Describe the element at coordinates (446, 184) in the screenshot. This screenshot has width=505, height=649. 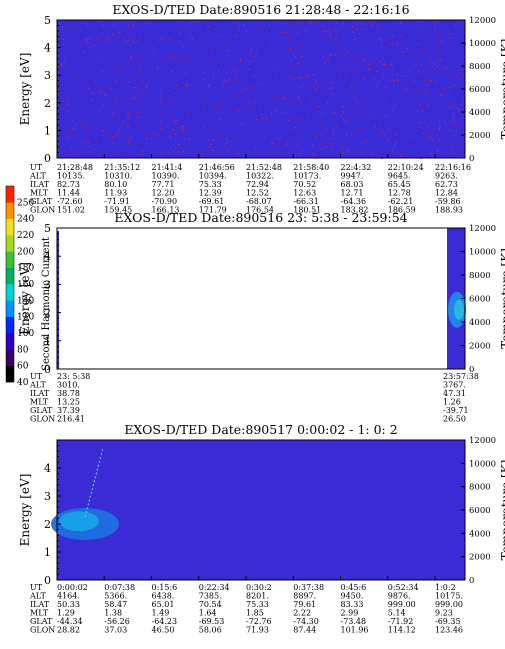
I see `table-cell: 62.73` at that location.